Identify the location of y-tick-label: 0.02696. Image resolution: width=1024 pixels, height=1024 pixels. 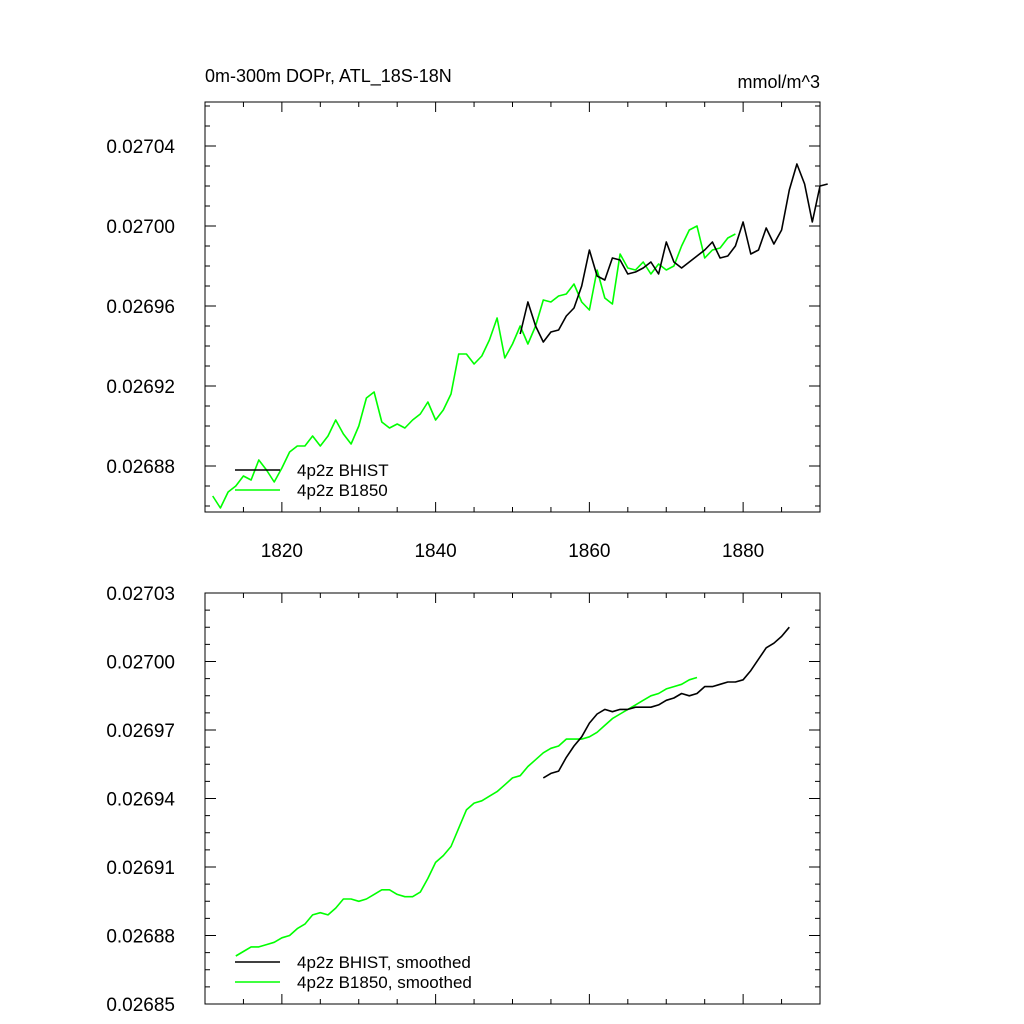
(140, 307).